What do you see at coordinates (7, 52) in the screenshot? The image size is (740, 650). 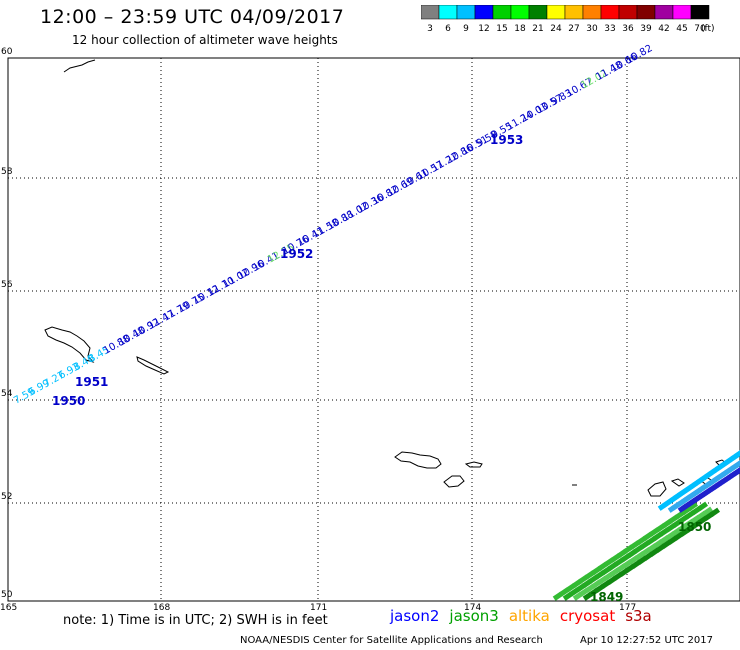 I see `latitude-label: 60` at bounding box center [7, 52].